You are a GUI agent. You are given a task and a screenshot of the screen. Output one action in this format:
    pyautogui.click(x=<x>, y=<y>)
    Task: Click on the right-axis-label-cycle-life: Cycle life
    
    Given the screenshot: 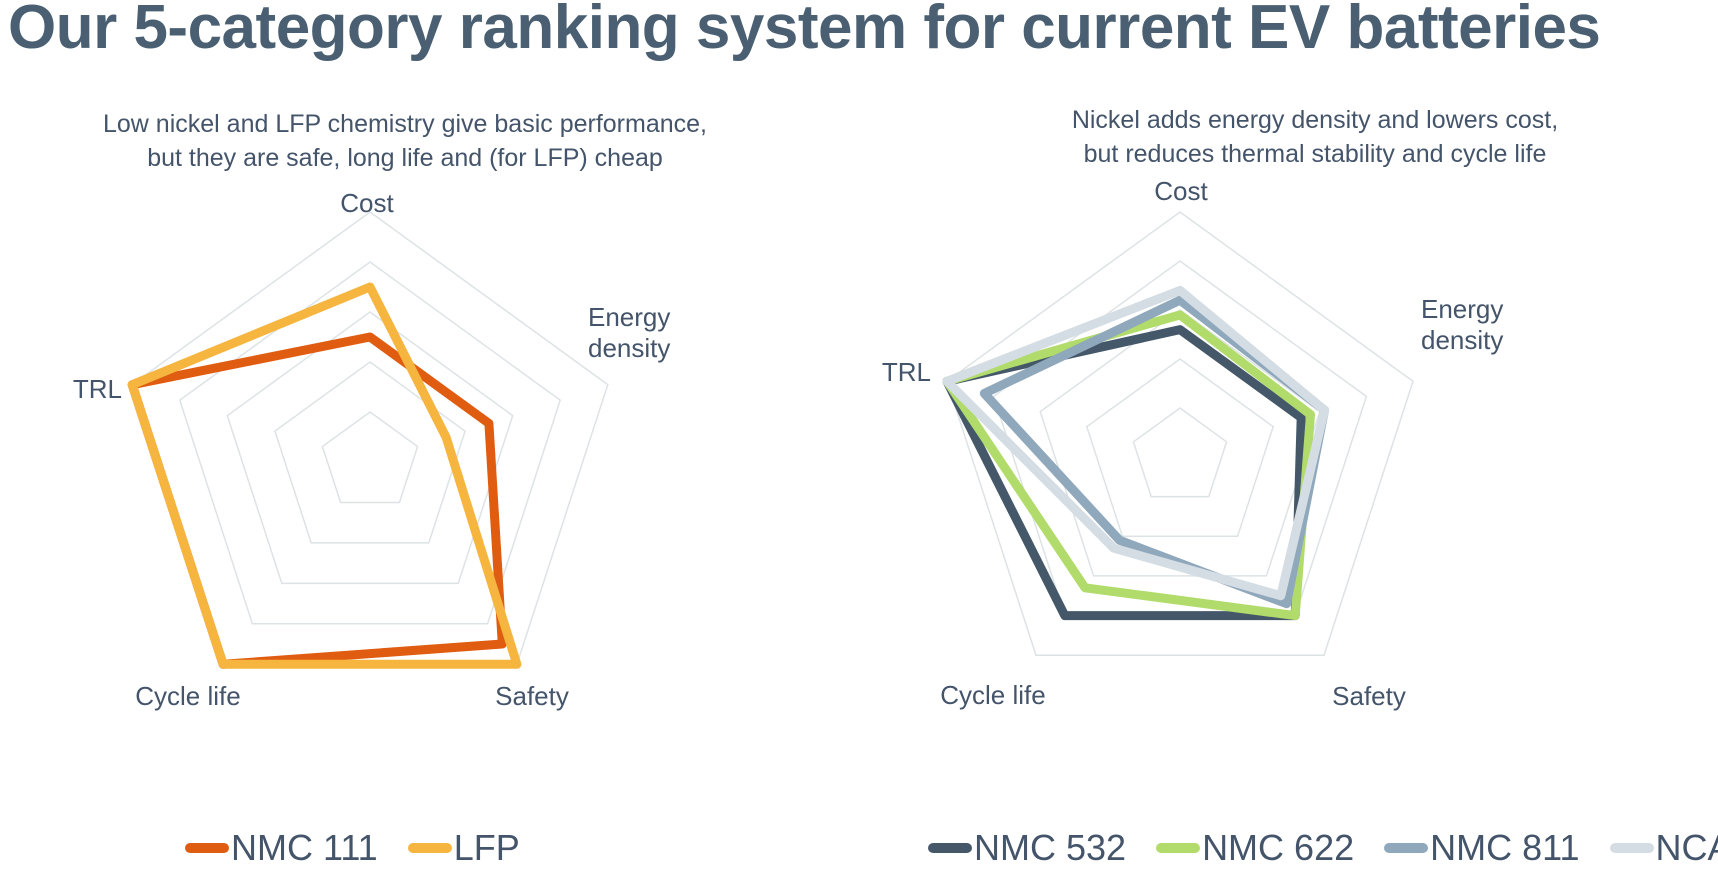 What is the action you would take?
    pyautogui.click(x=992, y=695)
    